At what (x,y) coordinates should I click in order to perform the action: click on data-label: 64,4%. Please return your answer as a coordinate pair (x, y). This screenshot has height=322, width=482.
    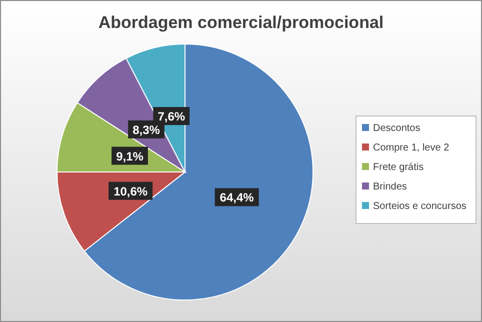
    Looking at the image, I should click on (237, 197).